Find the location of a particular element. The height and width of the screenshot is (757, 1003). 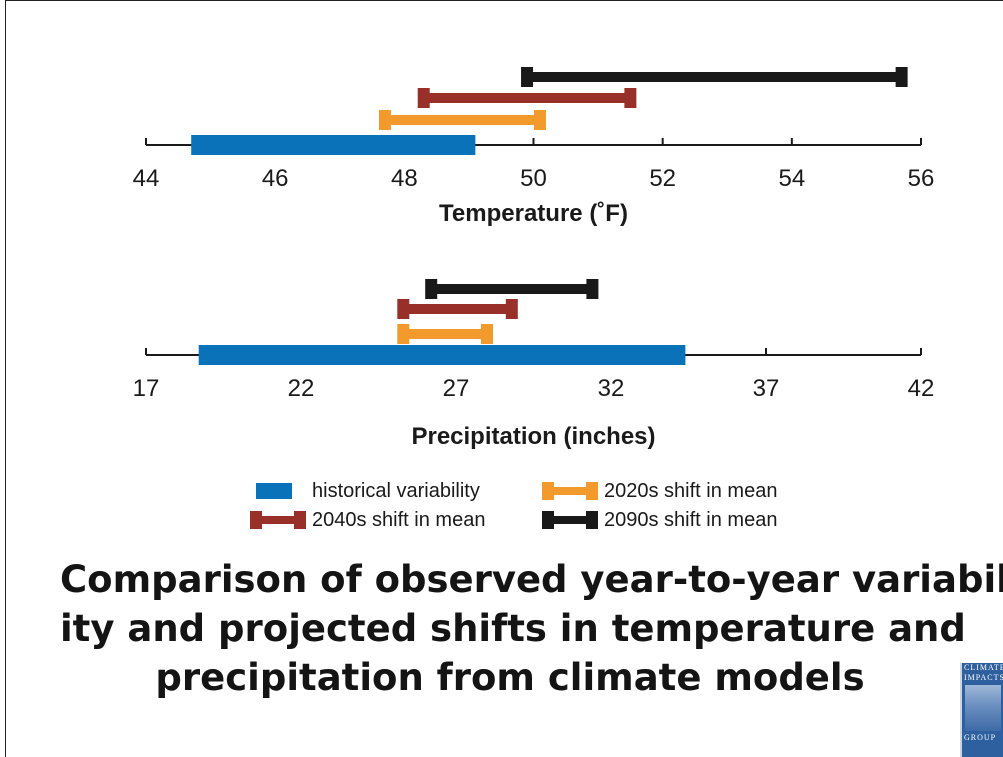

temperature-tick-label: 52 is located at coordinates (662, 178).